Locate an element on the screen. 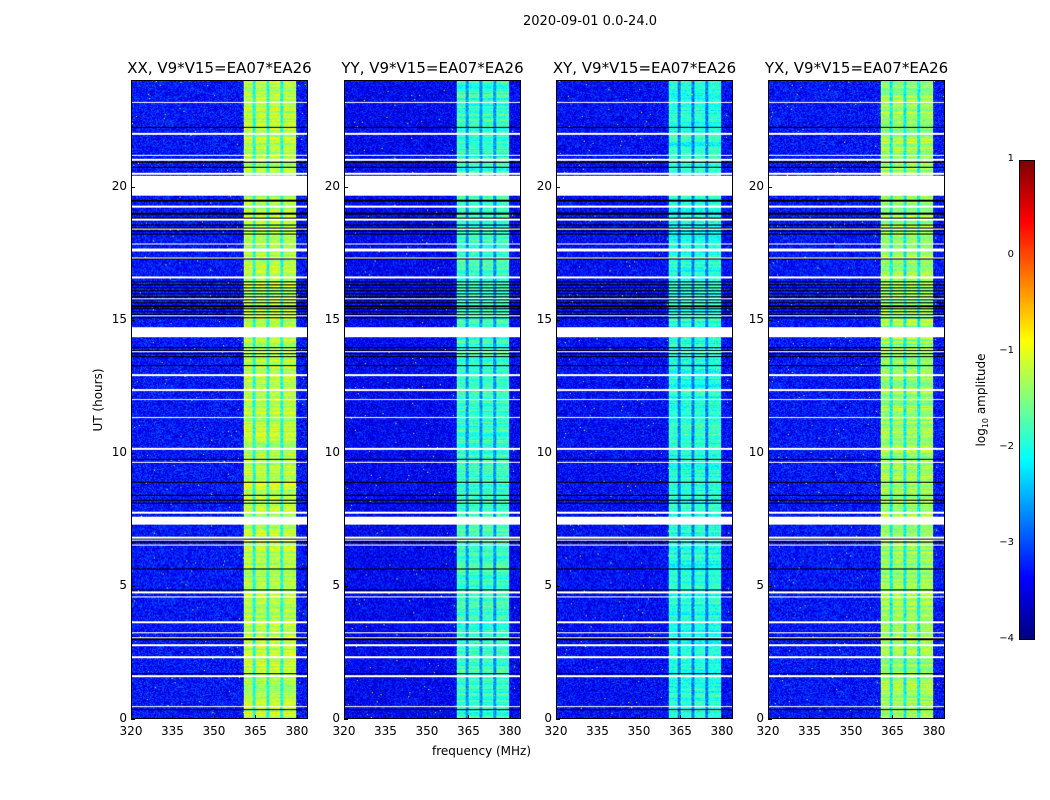 This screenshot has width=1050, height=800. figure-title: 2020-09-01 0.0-24.0 is located at coordinates (590, 21).